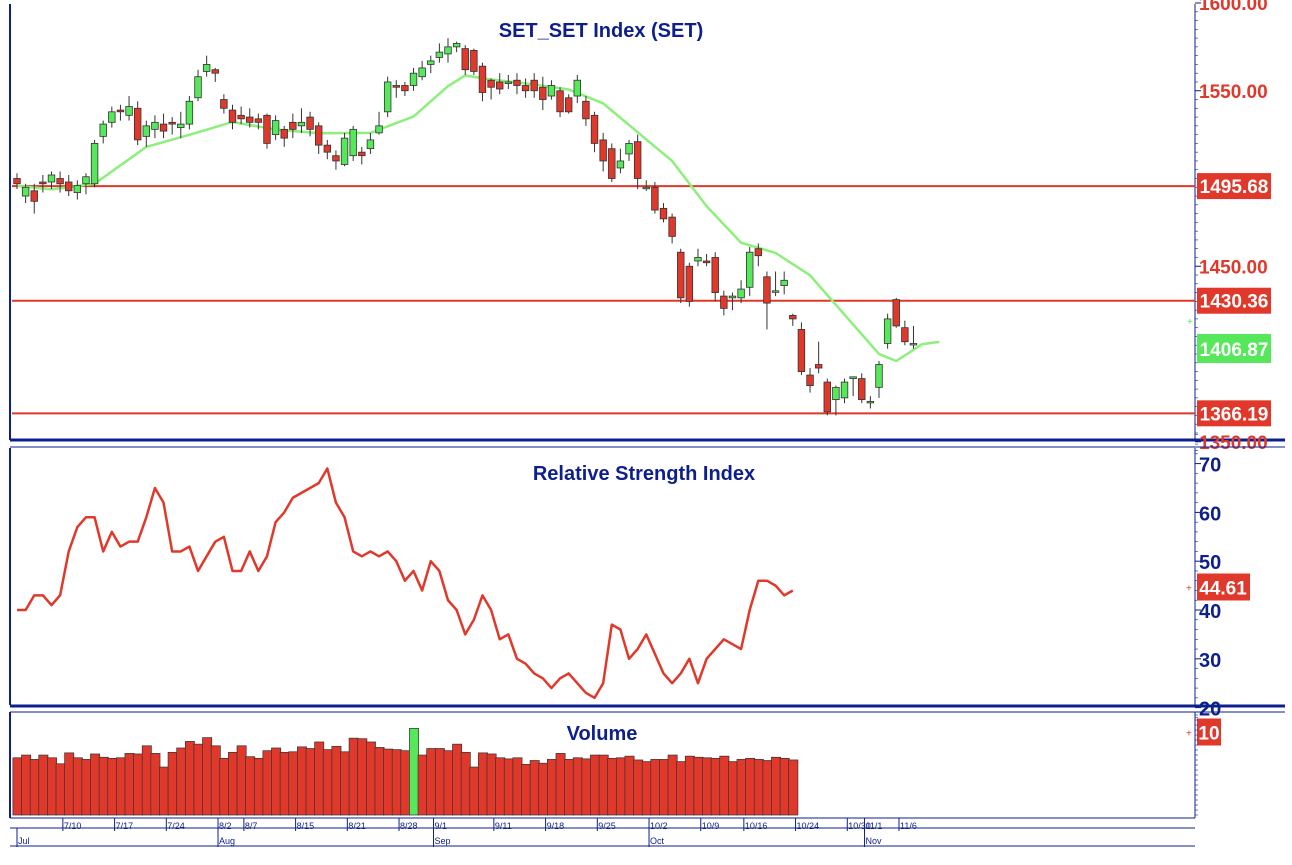 The height and width of the screenshot is (865, 1292). Describe the element at coordinates (1210, 710) in the screenshot. I see `rsi-tick-label: 20` at that location.